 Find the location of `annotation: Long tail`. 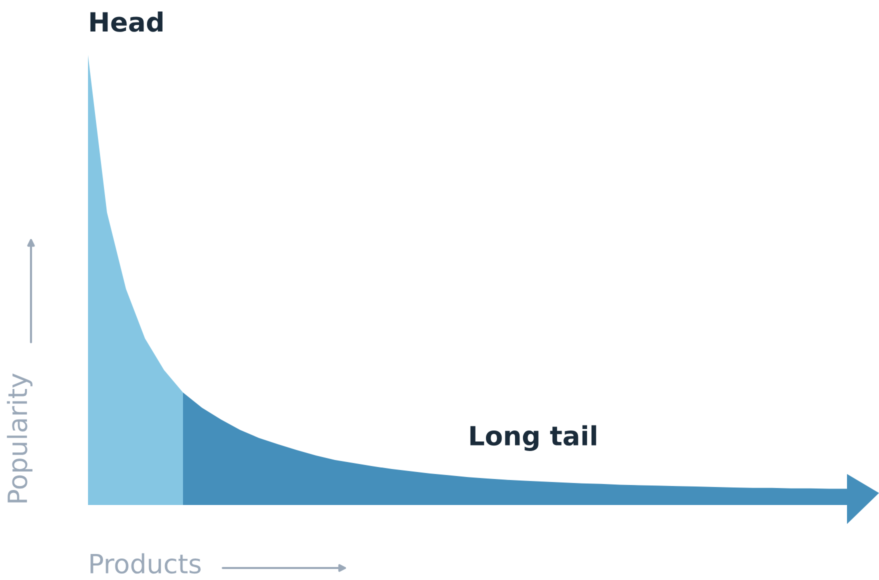

annotation: Long tail is located at coordinates (533, 438).